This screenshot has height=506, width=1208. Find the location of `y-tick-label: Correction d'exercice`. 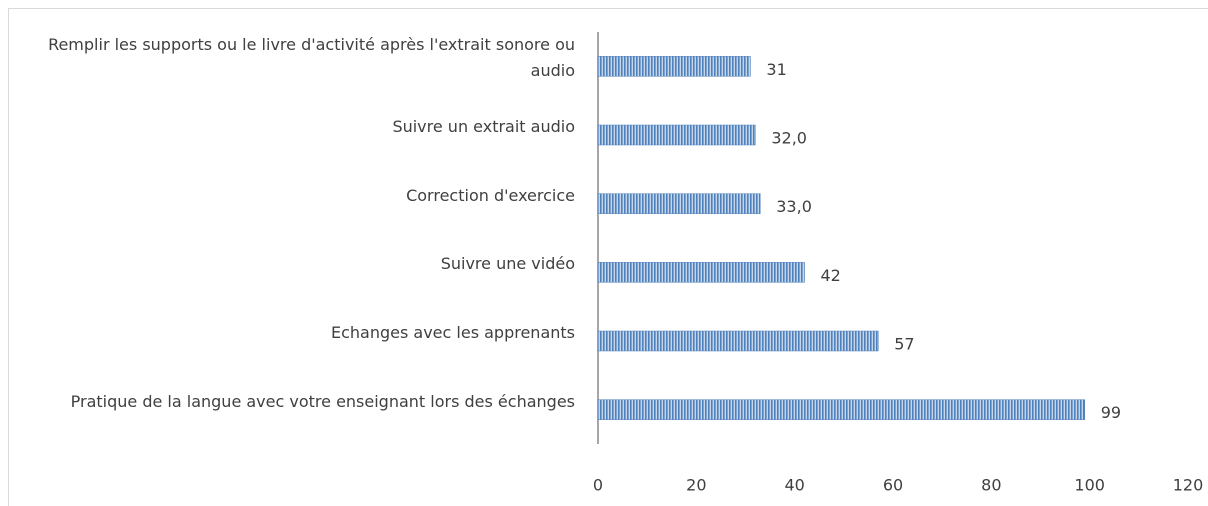

y-tick-label: Correction d'exercice is located at coordinates (490, 195).